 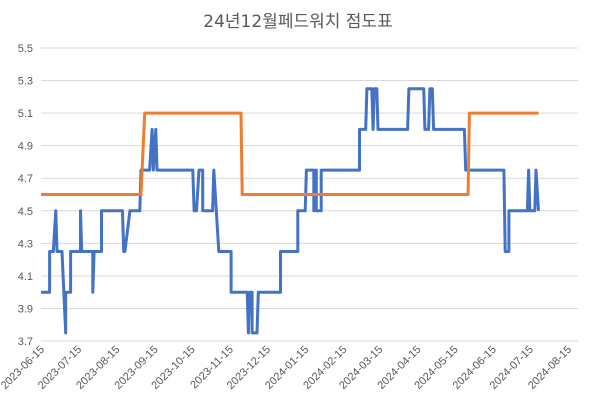 What do you see at coordinates (25, 277) in the screenshot?
I see `y-tick-label: 4.1` at bounding box center [25, 277].